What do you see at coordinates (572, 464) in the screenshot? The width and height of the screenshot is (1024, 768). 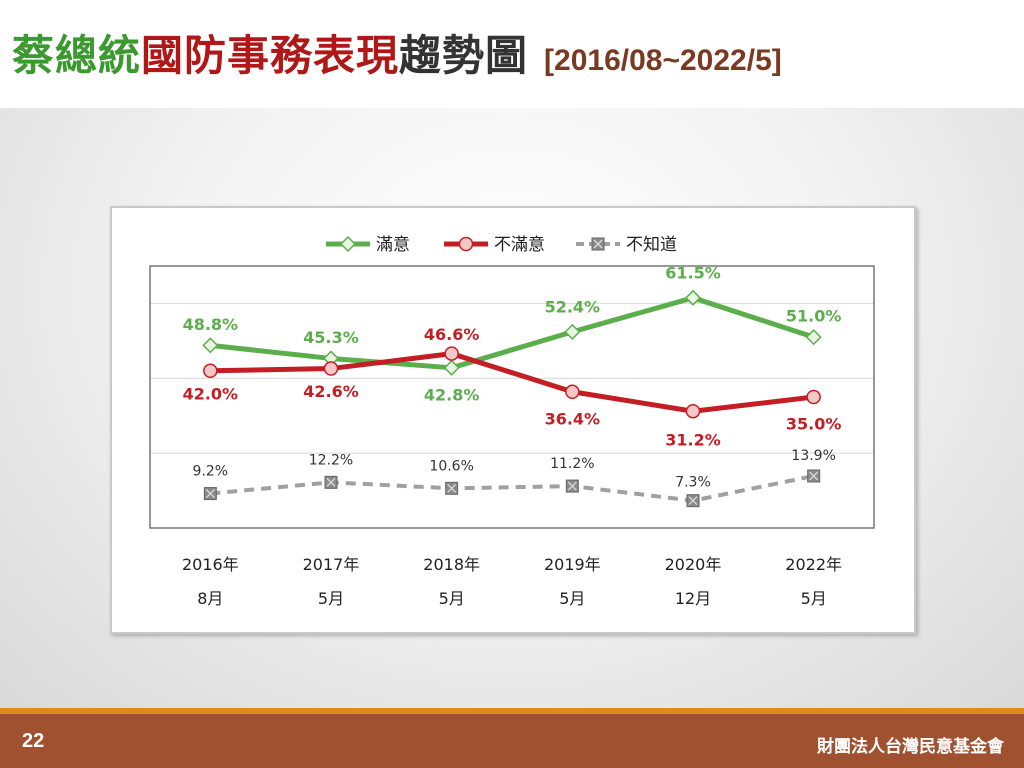 I see `data-label-3: 11.2%` at bounding box center [572, 464].